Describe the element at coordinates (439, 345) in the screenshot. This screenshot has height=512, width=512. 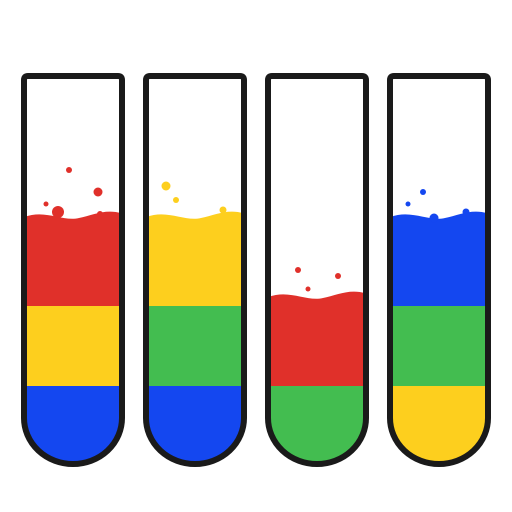
I see `tube-4-layer-2-green` at that location.